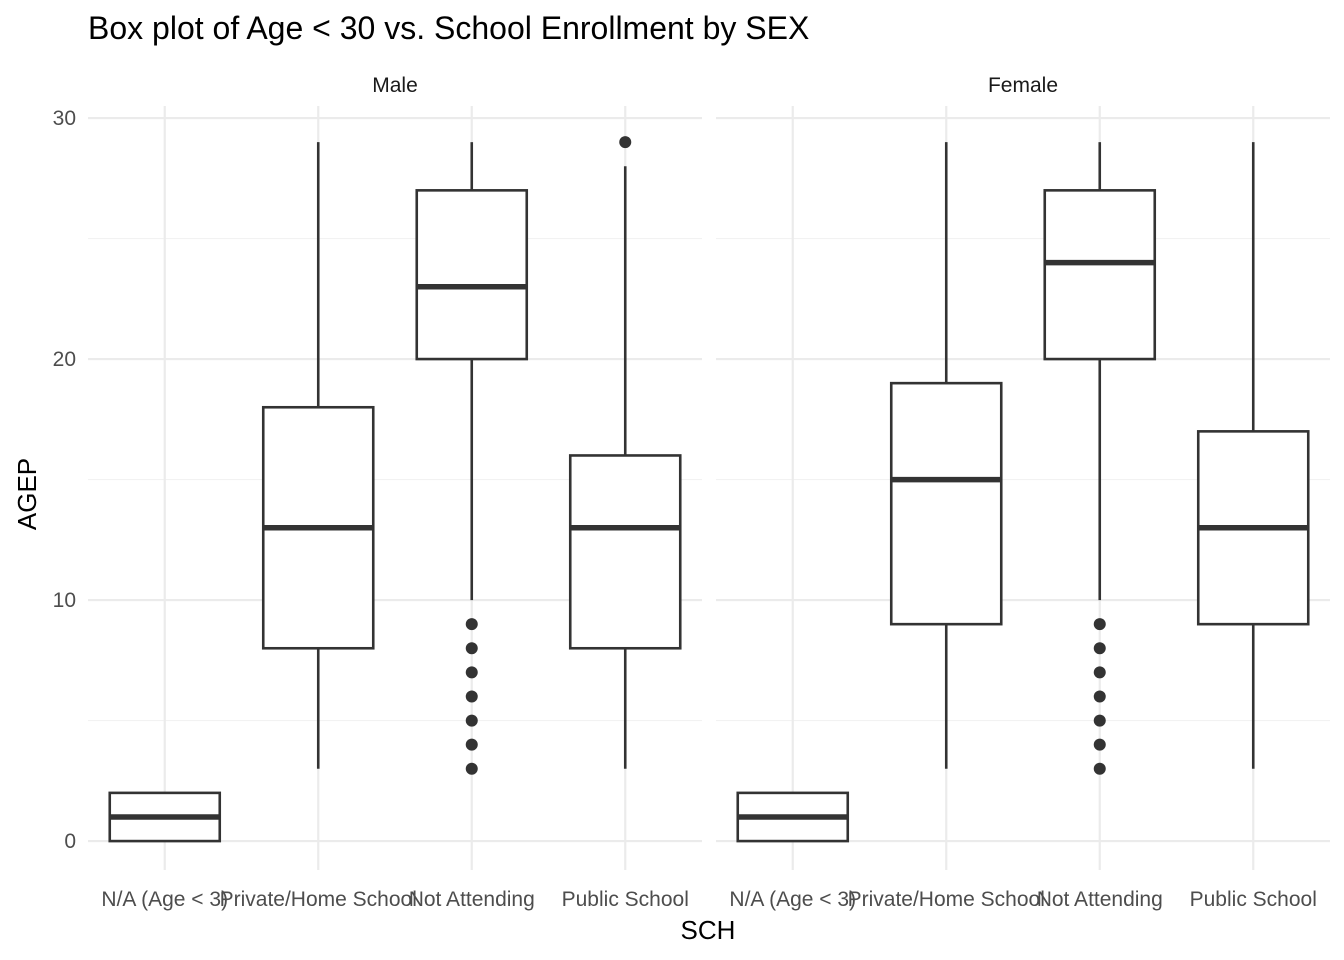 This screenshot has height=960, width=1344. What do you see at coordinates (27, 494) in the screenshot?
I see `y-axis-title: AGEP` at bounding box center [27, 494].